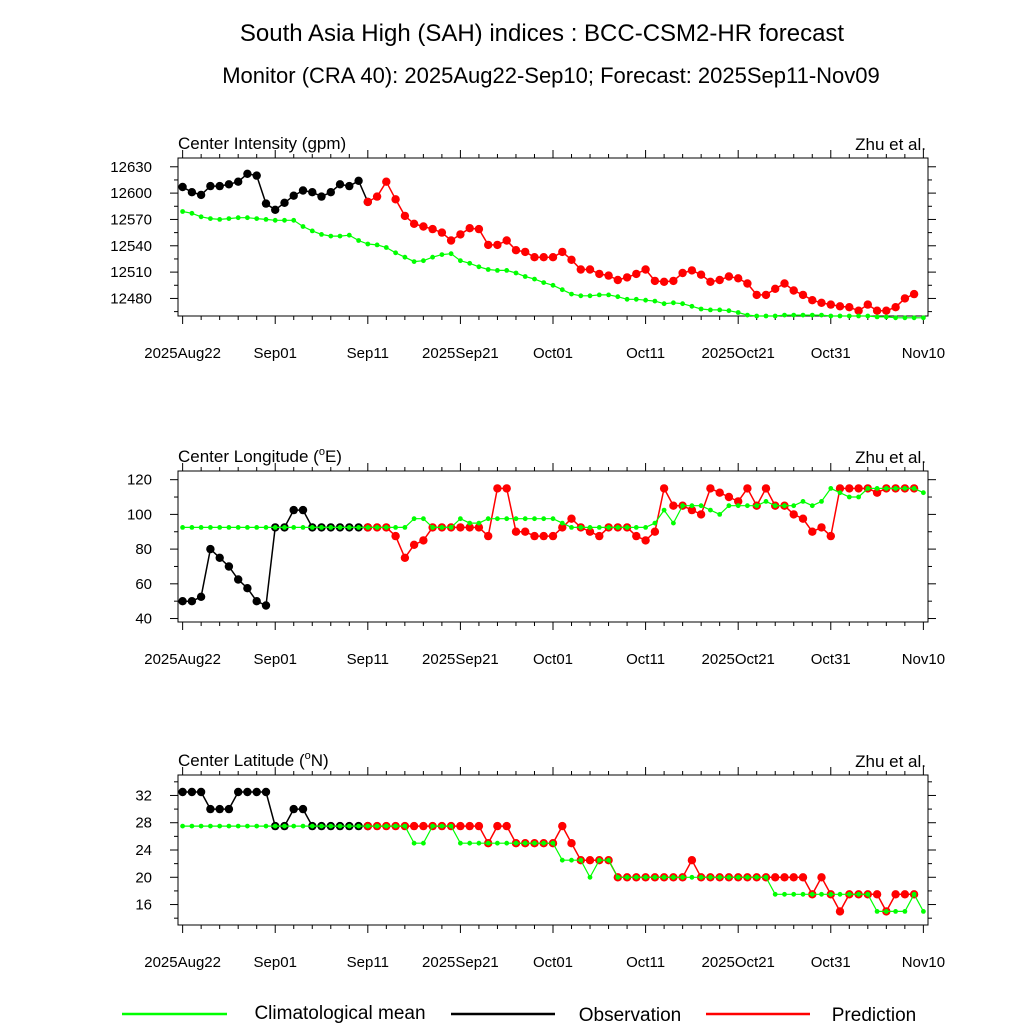 The width and height of the screenshot is (1024, 1024). I want to click on panel-intensity-frame, so click(553, 237).